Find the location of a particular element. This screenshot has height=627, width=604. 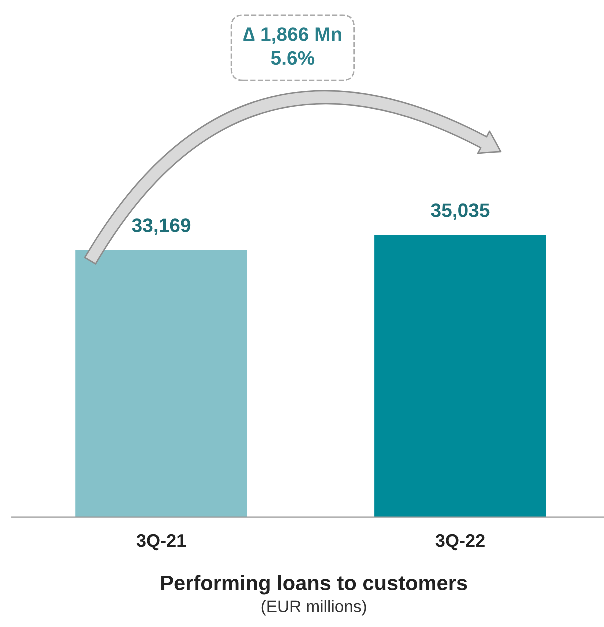

data-label: 33,169 is located at coordinates (161, 227).